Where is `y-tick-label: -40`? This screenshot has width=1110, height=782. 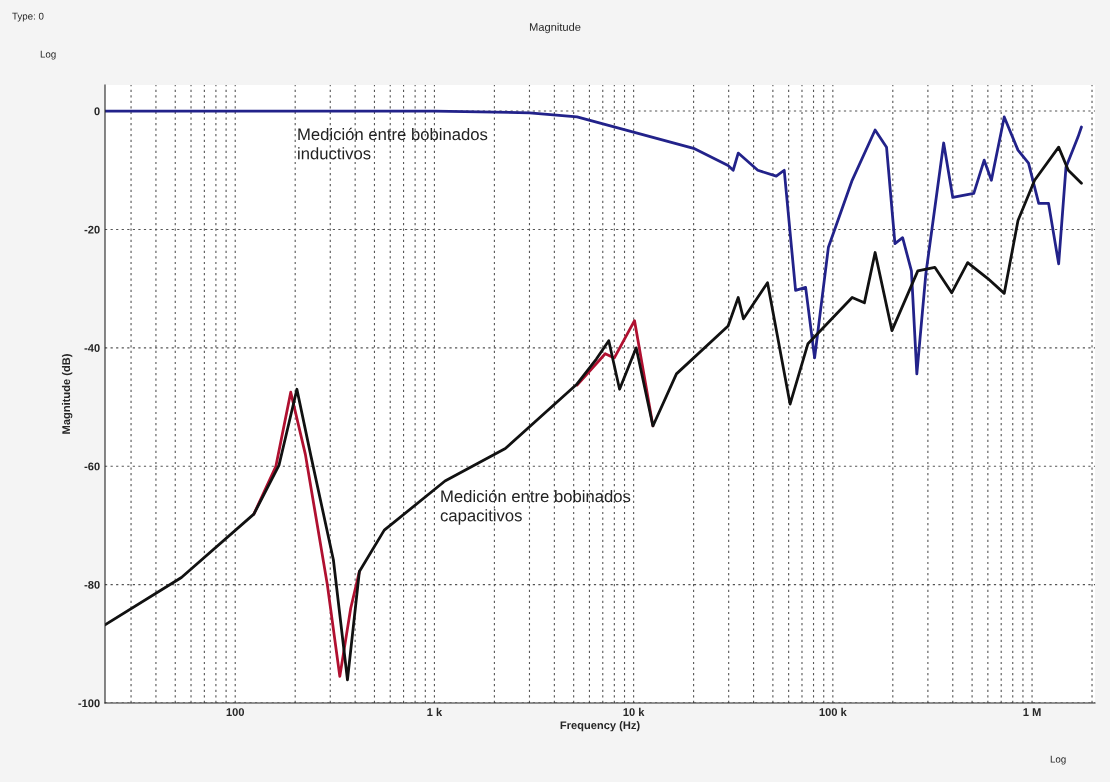 y-tick-label: -40 is located at coordinates (92, 348).